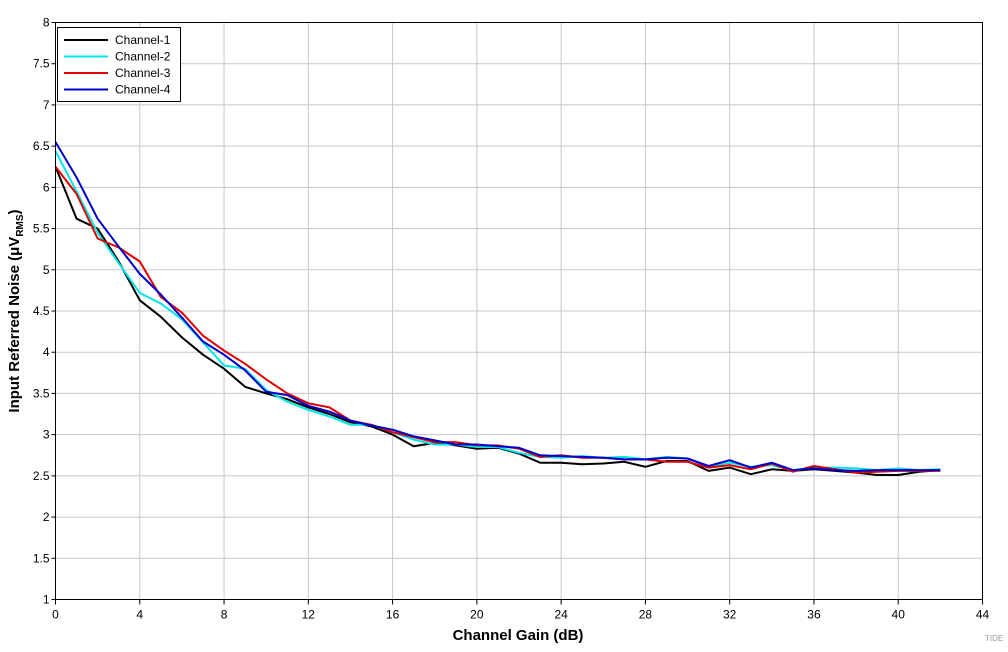 This screenshot has height=652, width=1008. Describe the element at coordinates (46, 23) in the screenshot. I see `y-tick-label: 8` at that location.